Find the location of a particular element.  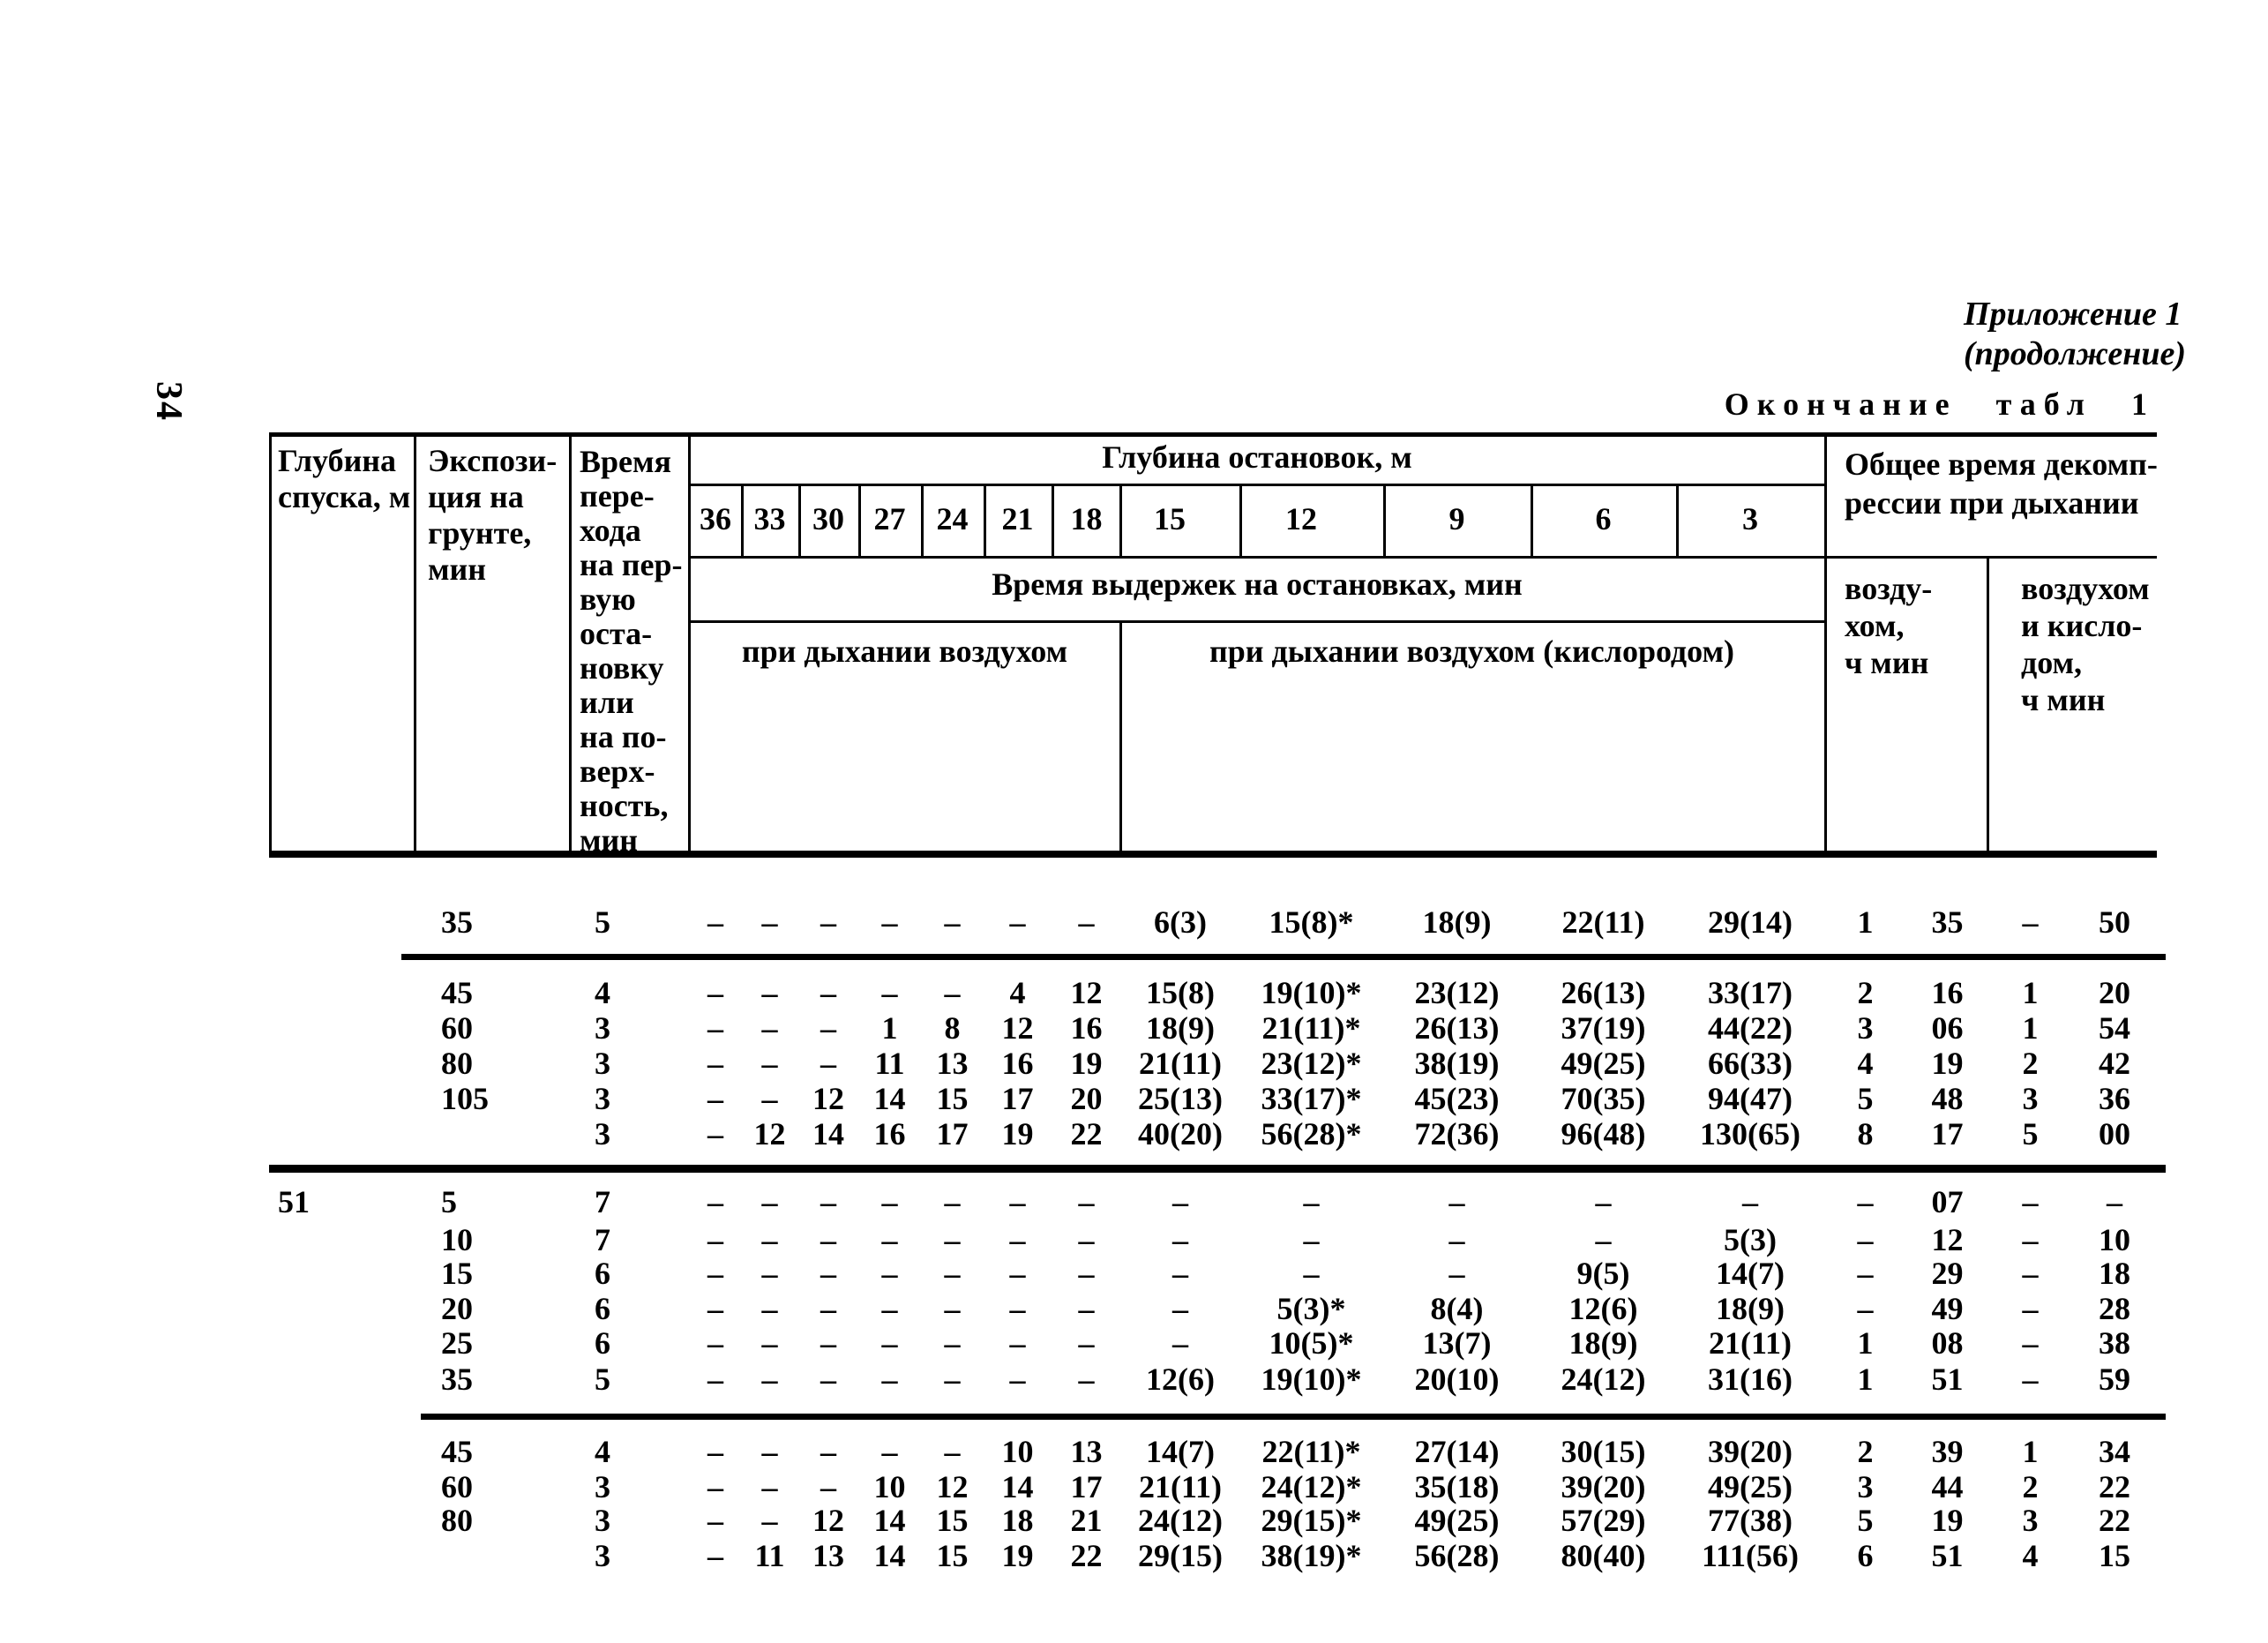

cell-total-air-minutes: 51 is located at coordinates (1947, 1379).